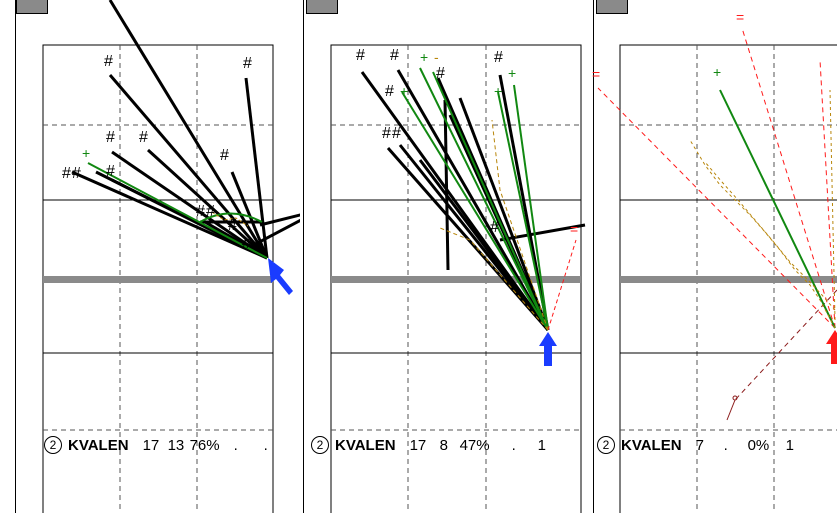 The image size is (837, 513). What do you see at coordinates (443, 445) in the screenshot?
I see `stat-value: 8` at bounding box center [443, 445].